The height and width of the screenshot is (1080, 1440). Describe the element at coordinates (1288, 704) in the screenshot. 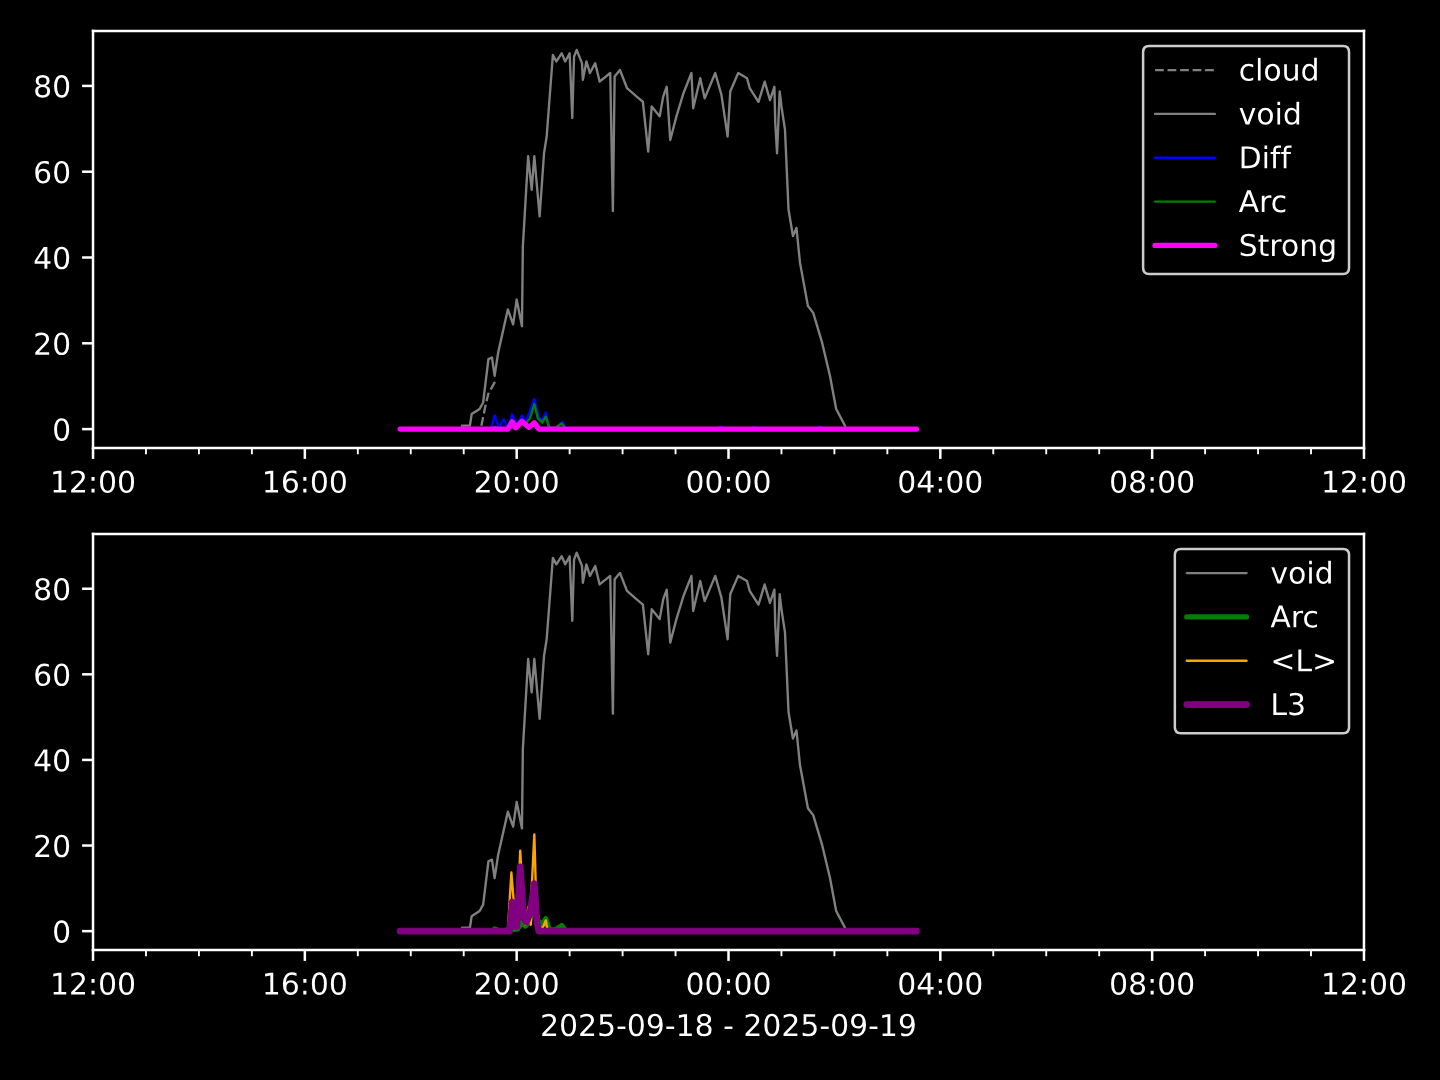

I see `legend-label: L3` at that location.